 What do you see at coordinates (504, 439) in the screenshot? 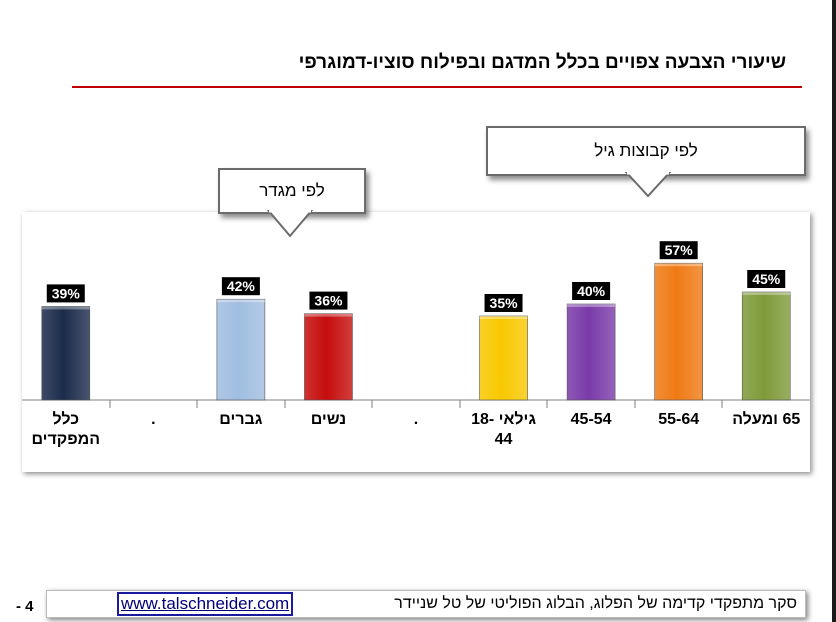
I see `category-label-line: 44` at bounding box center [504, 439].